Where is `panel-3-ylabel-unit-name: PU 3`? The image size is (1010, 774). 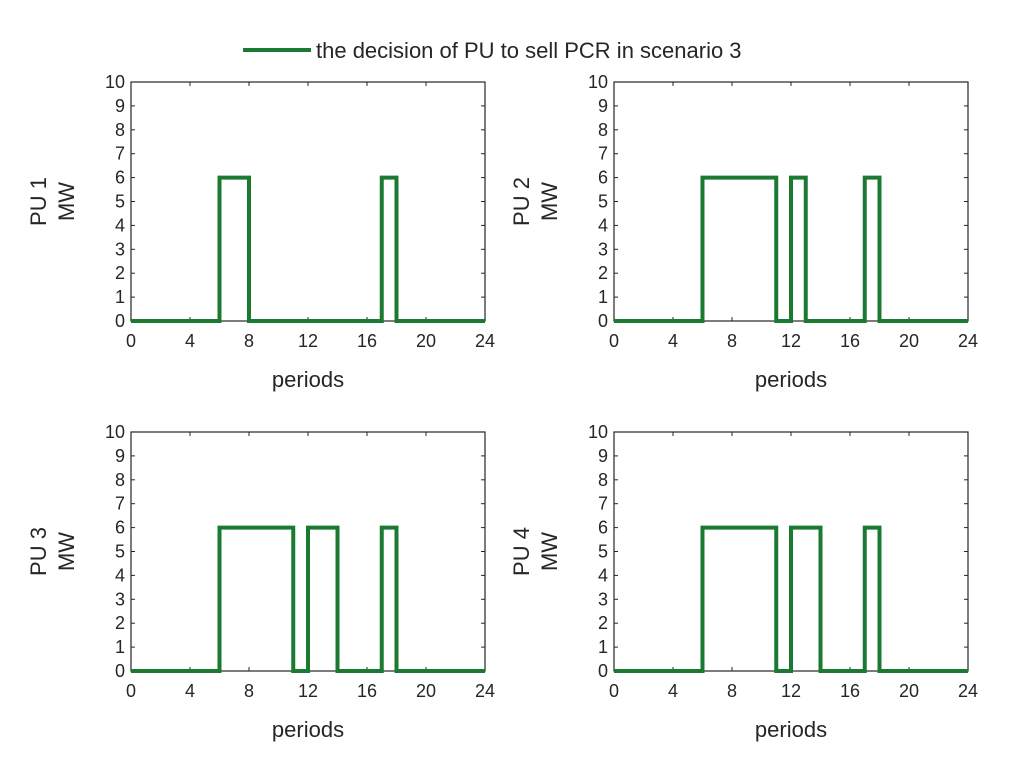
panel-3-ylabel-unit-name: PU 3 is located at coordinates (38, 551).